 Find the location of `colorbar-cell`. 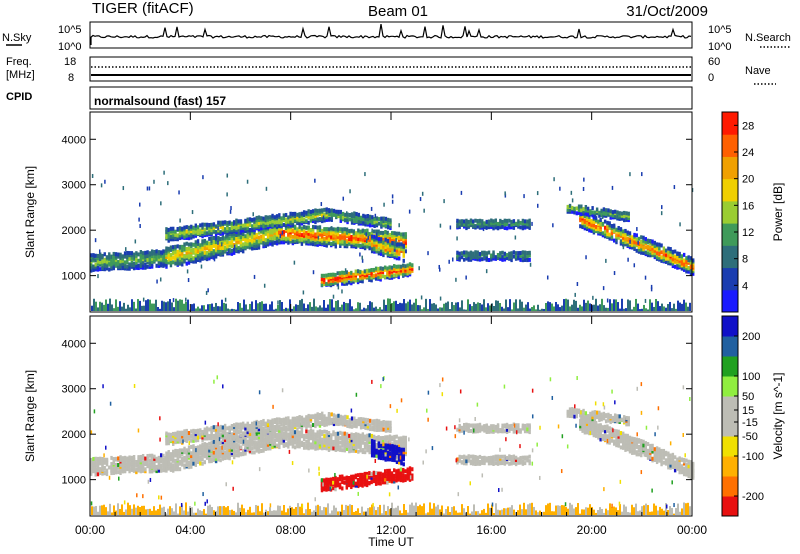

colorbar-cell is located at coordinates (730, 190).